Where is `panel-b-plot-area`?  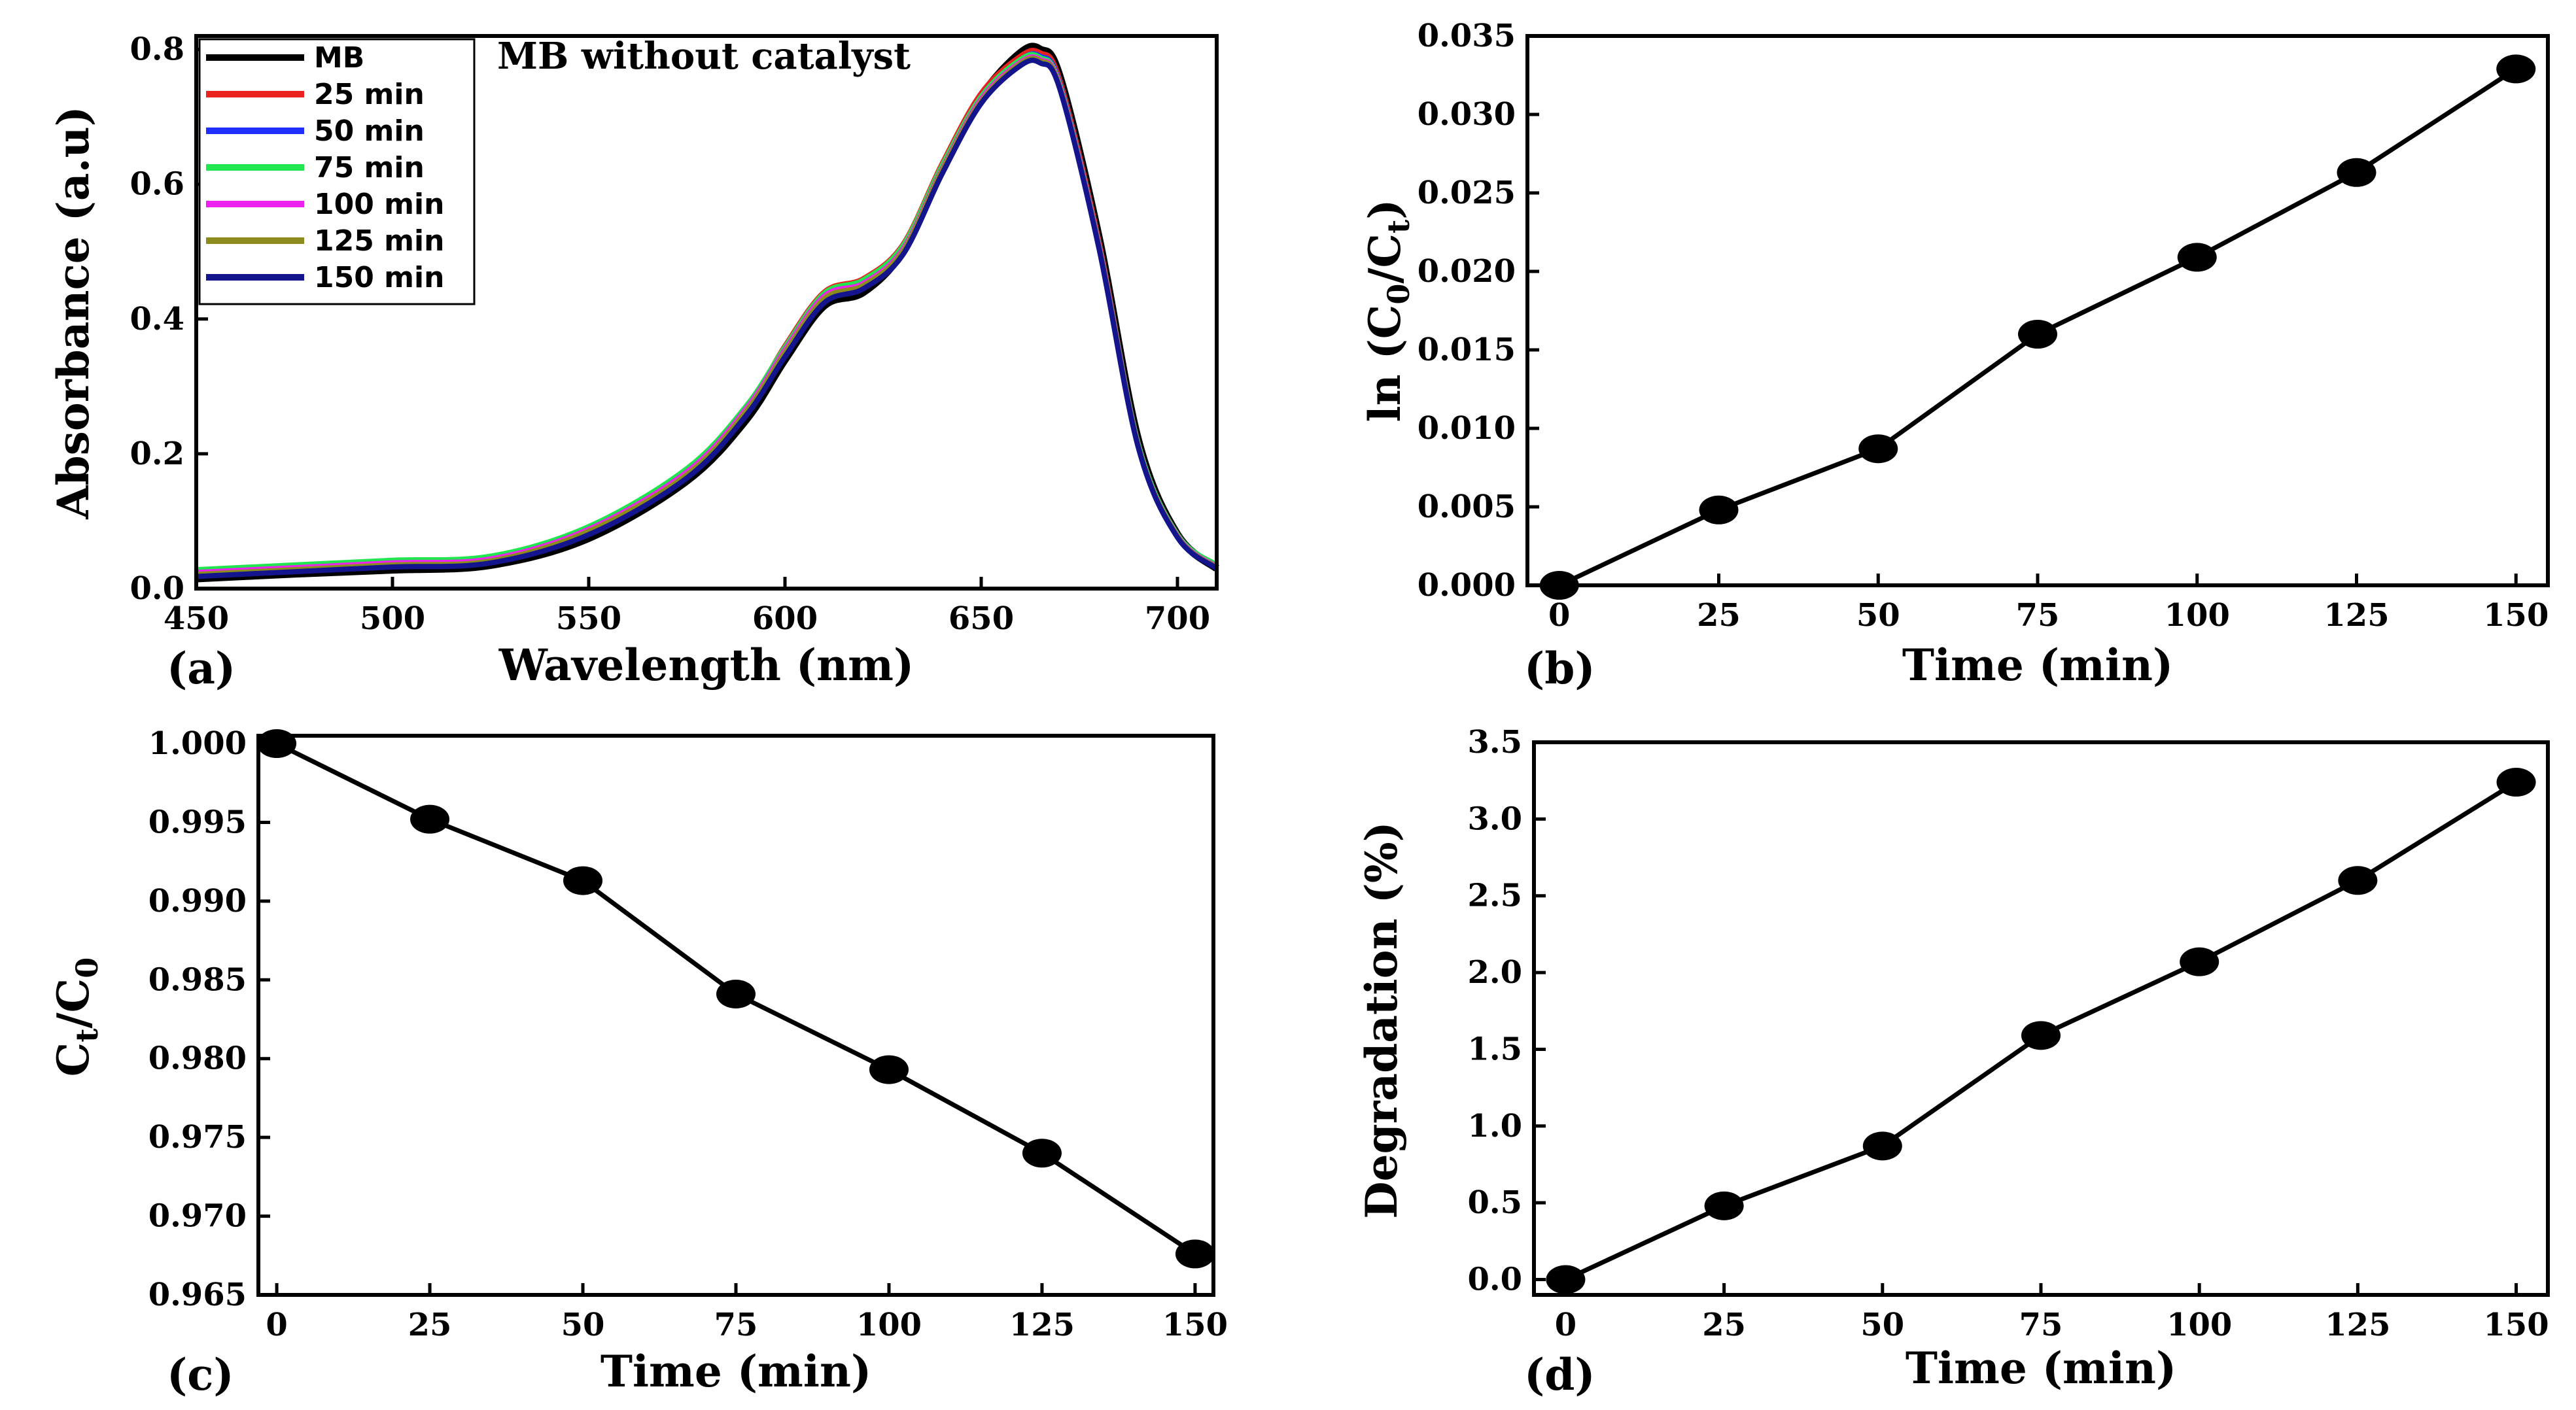 panel-b-plot-area is located at coordinates (2038, 327).